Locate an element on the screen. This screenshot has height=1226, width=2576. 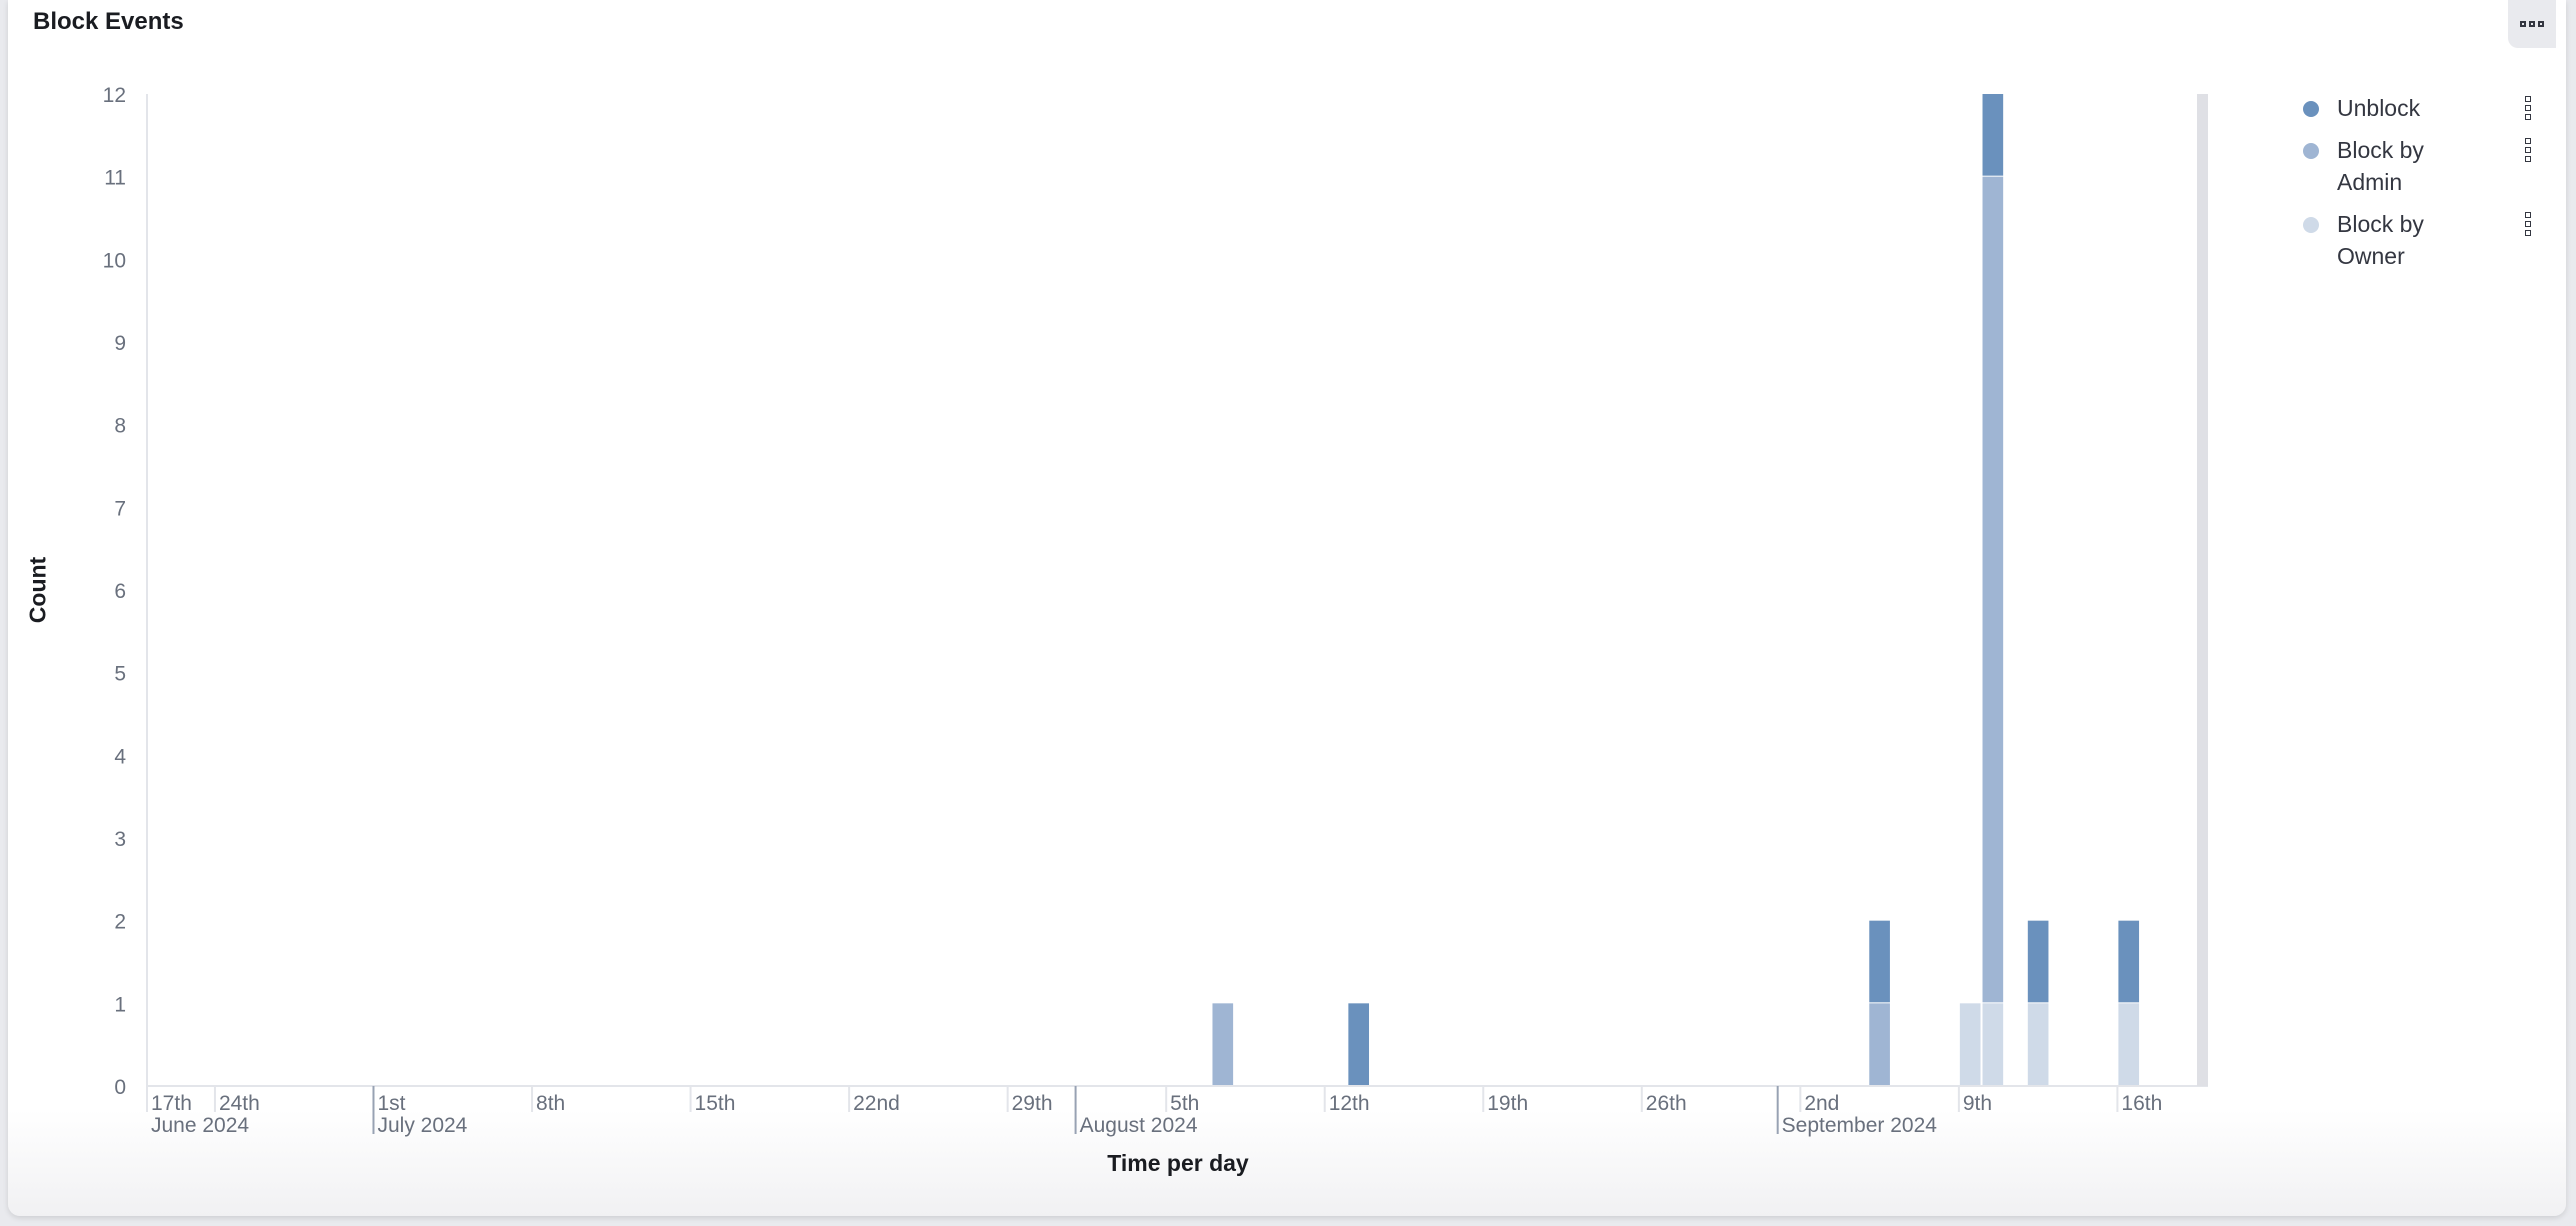
x-tick-label: 24th is located at coordinates (239, 1103).